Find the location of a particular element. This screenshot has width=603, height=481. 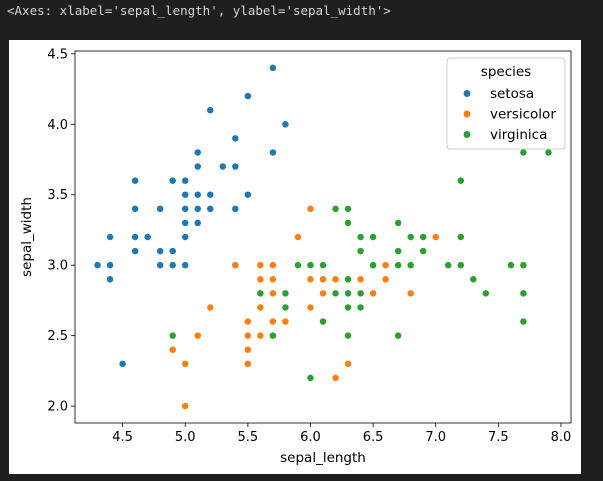

legend-marker-virginica is located at coordinates (467, 134).